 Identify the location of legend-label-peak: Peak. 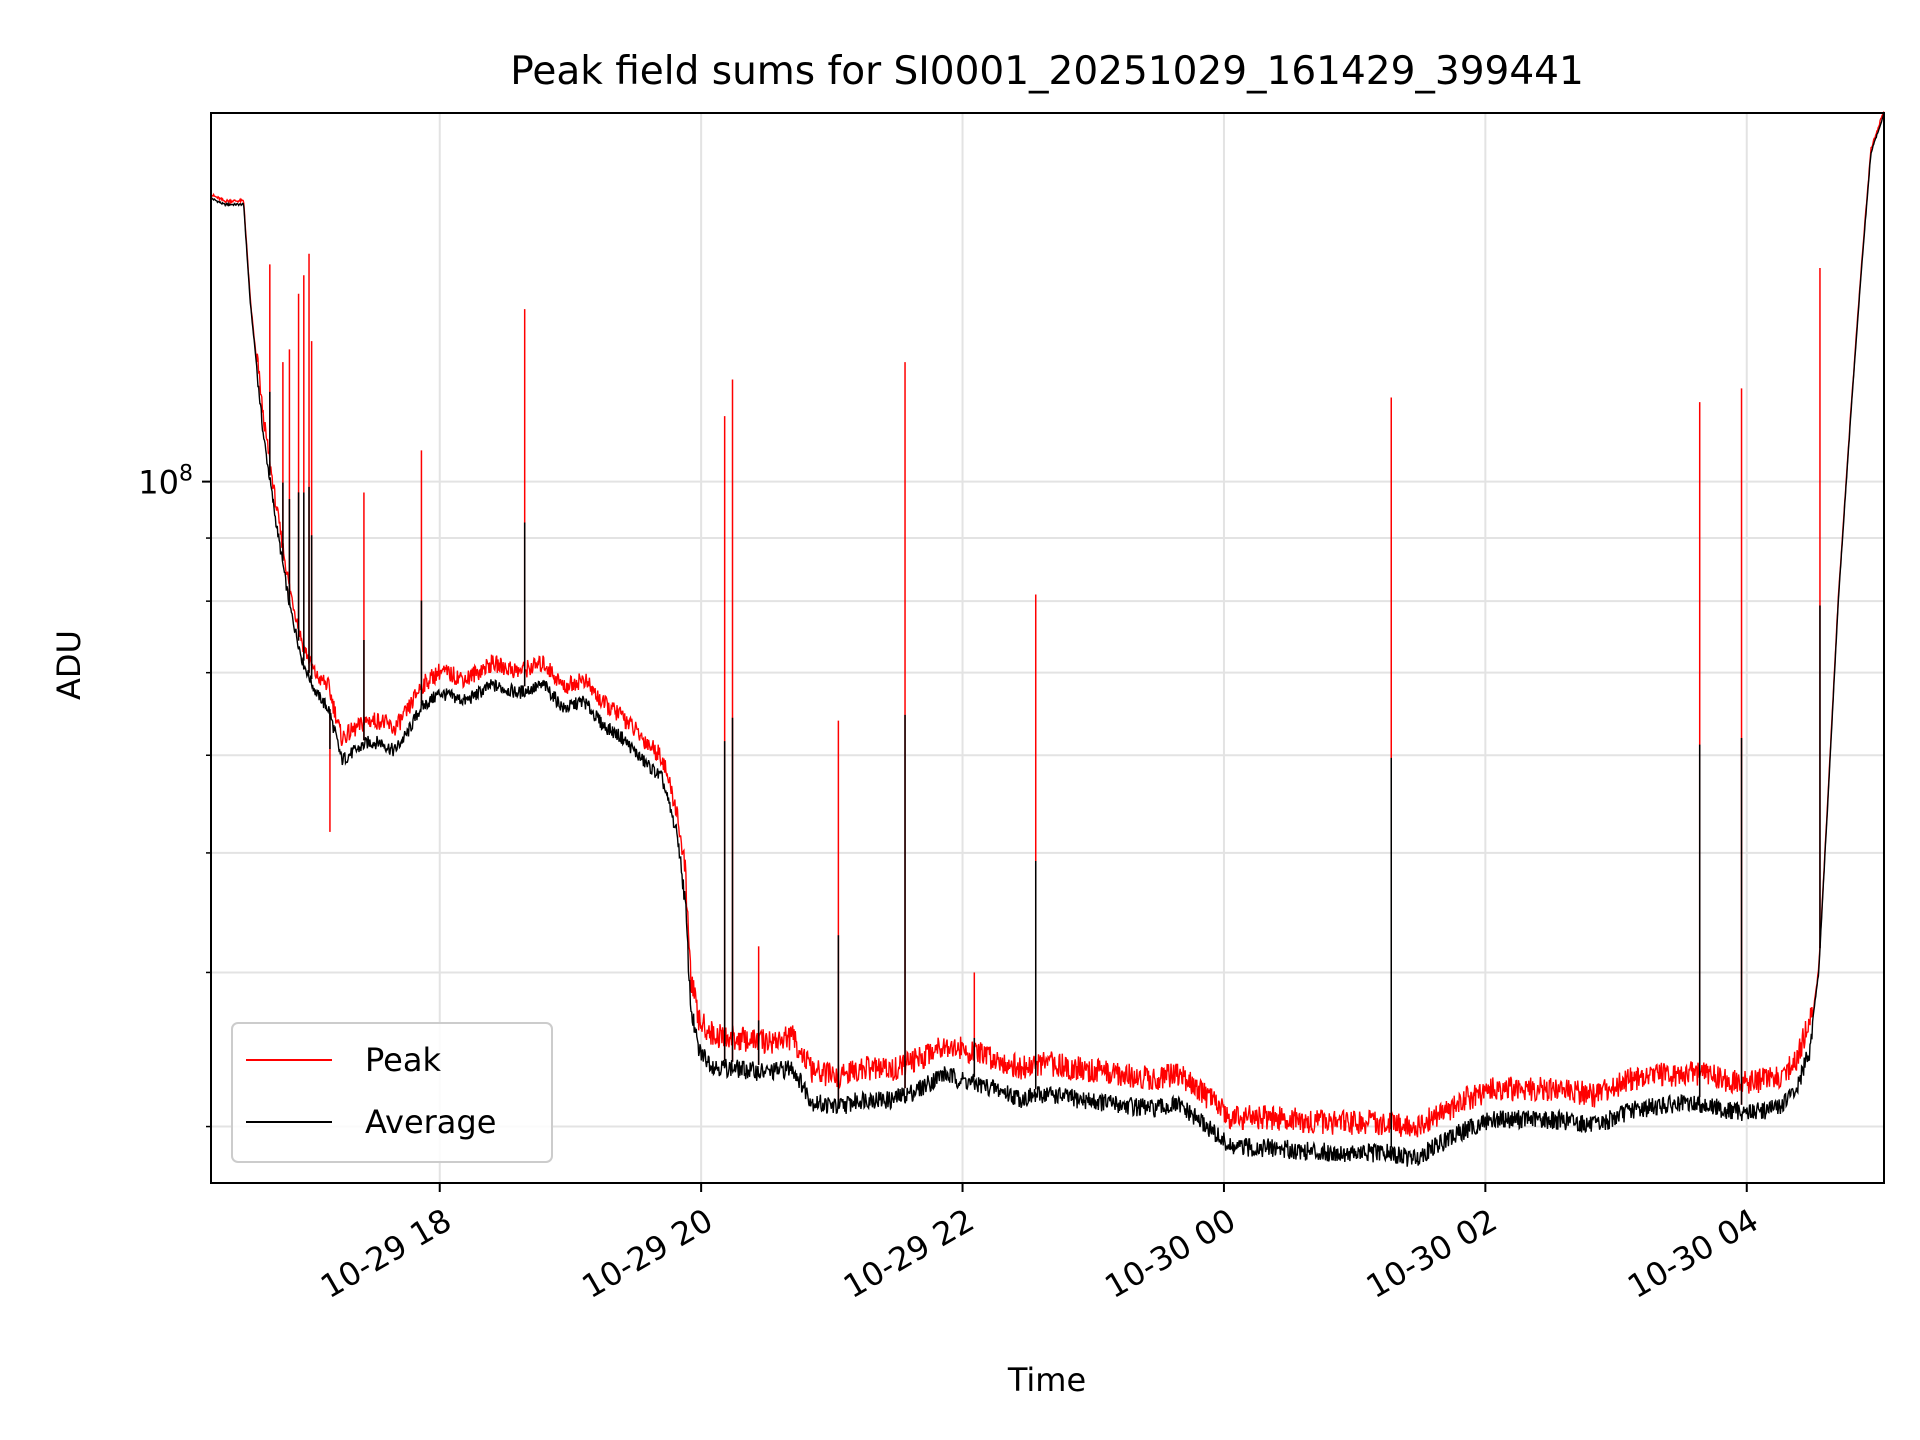
(403, 1060).